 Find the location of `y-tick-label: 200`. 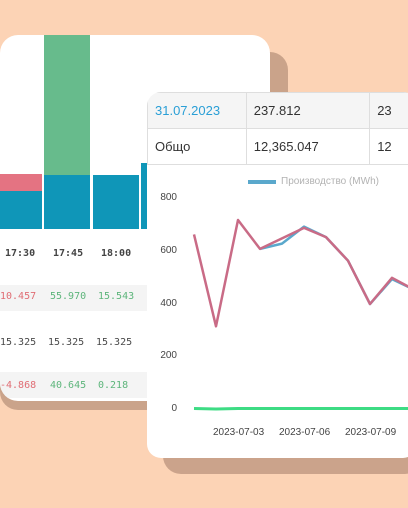

y-tick-label: 200 is located at coordinates (168, 355).